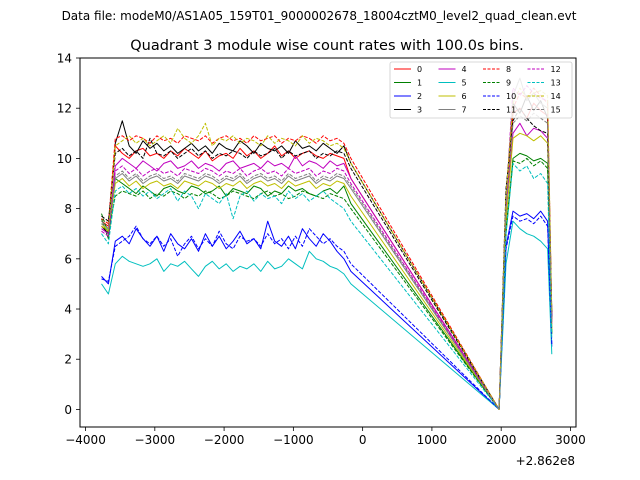 The image size is (640, 480). What do you see at coordinates (511, 110) in the screenshot?
I see `legend-label-11: 11` at bounding box center [511, 110].